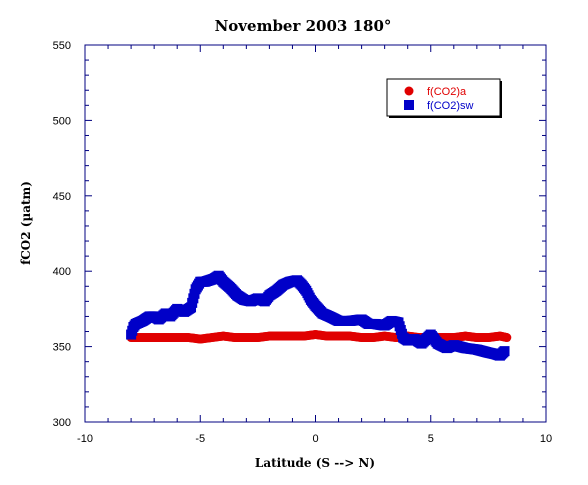  I want to click on legend-label-fco2a: f(CO2)a, so click(447, 92).